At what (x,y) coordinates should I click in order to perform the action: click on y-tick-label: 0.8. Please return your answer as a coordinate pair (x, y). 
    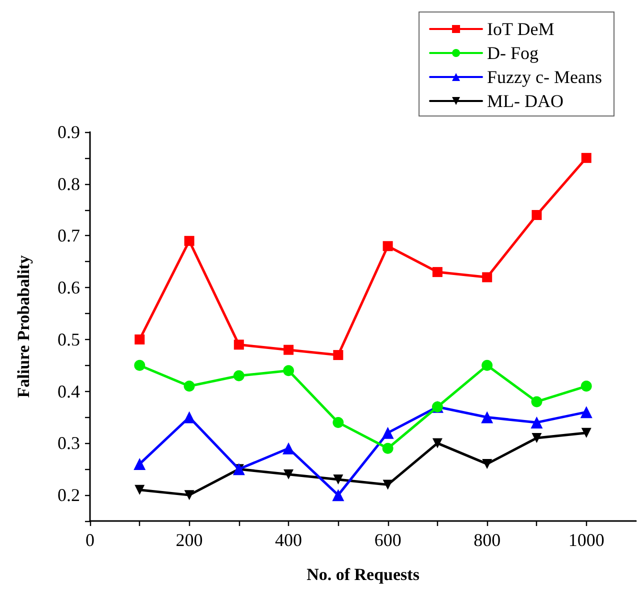
    Looking at the image, I should click on (69, 184).